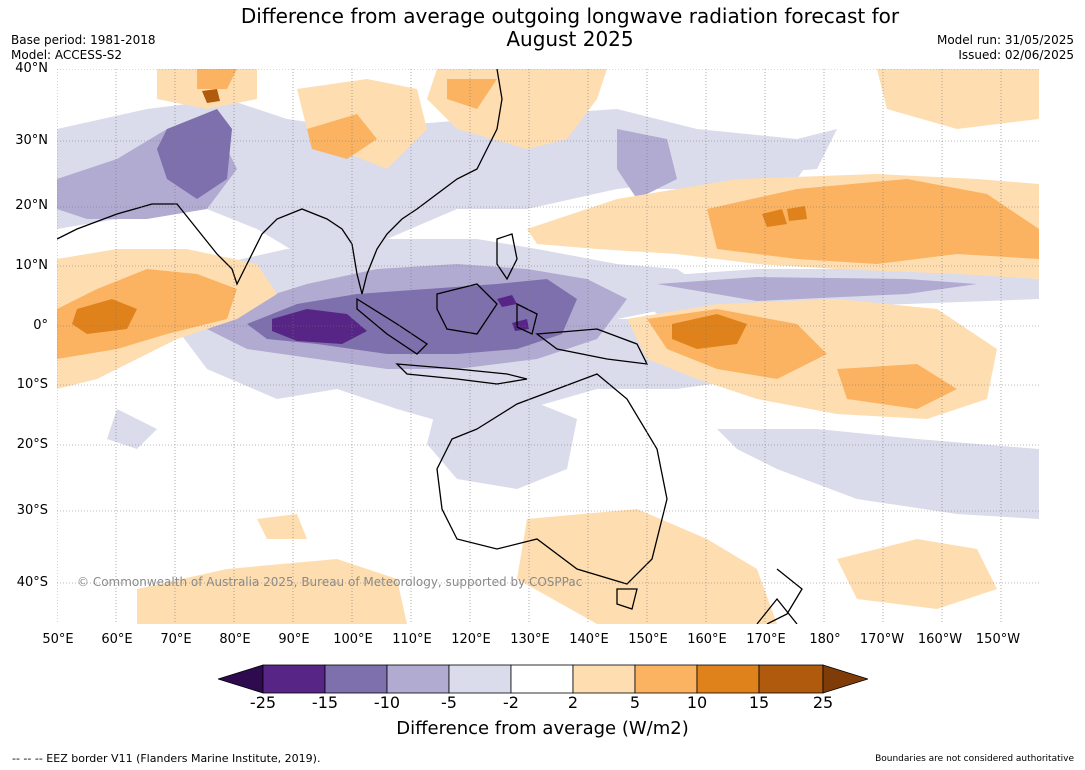 This screenshot has width=1085, height=770. Describe the element at coordinates (412, 639) in the screenshot. I see `lon-label: 110°E` at that location.